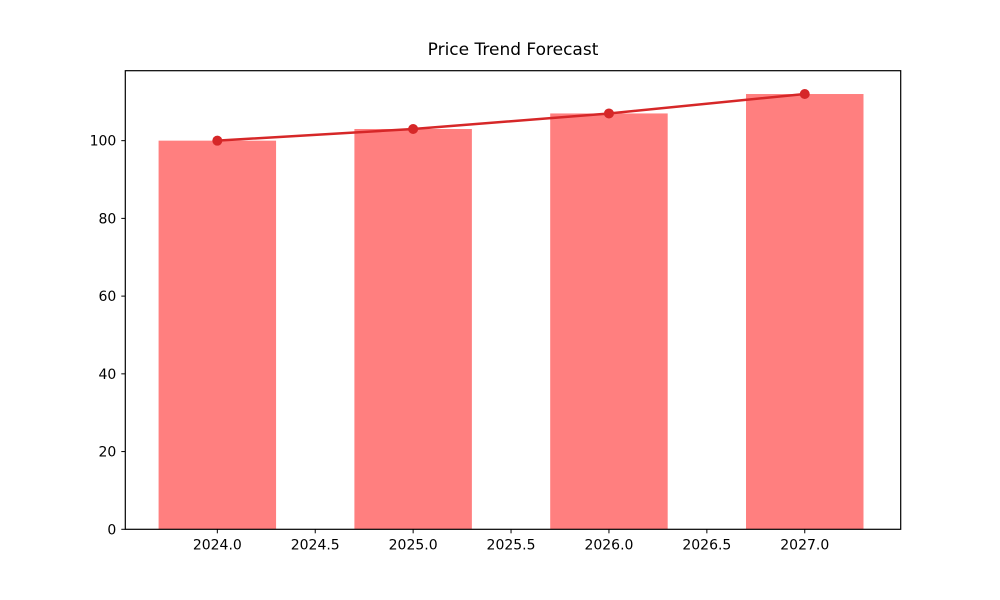 The width and height of the screenshot is (1000, 600). What do you see at coordinates (107, 375) in the screenshot?
I see `y-axis-tick-label: 40` at bounding box center [107, 375].